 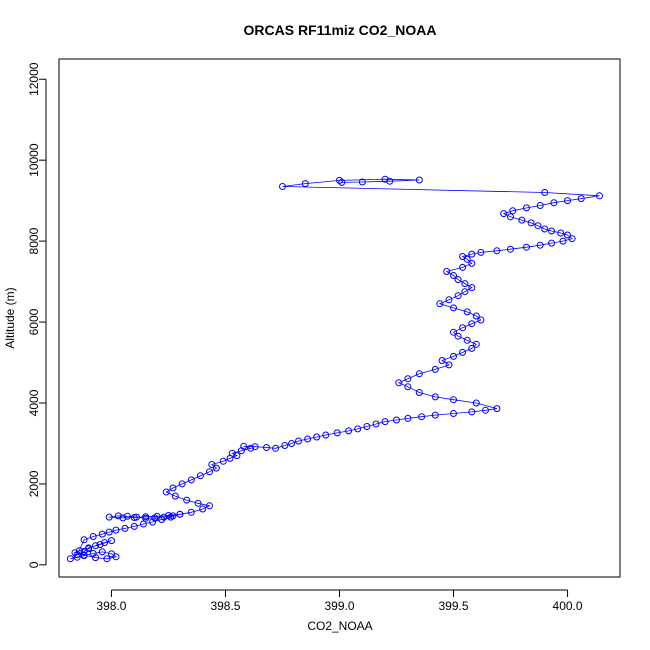 What do you see at coordinates (111, 606) in the screenshot?
I see `x-tick-label: 398.0` at bounding box center [111, 606].